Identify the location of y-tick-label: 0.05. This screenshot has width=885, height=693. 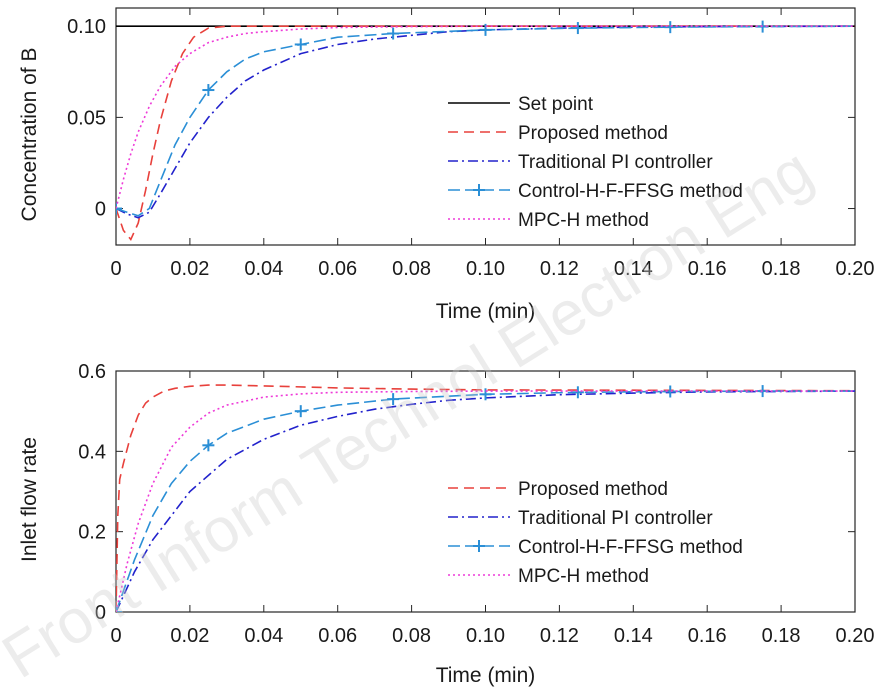
(86, 118).